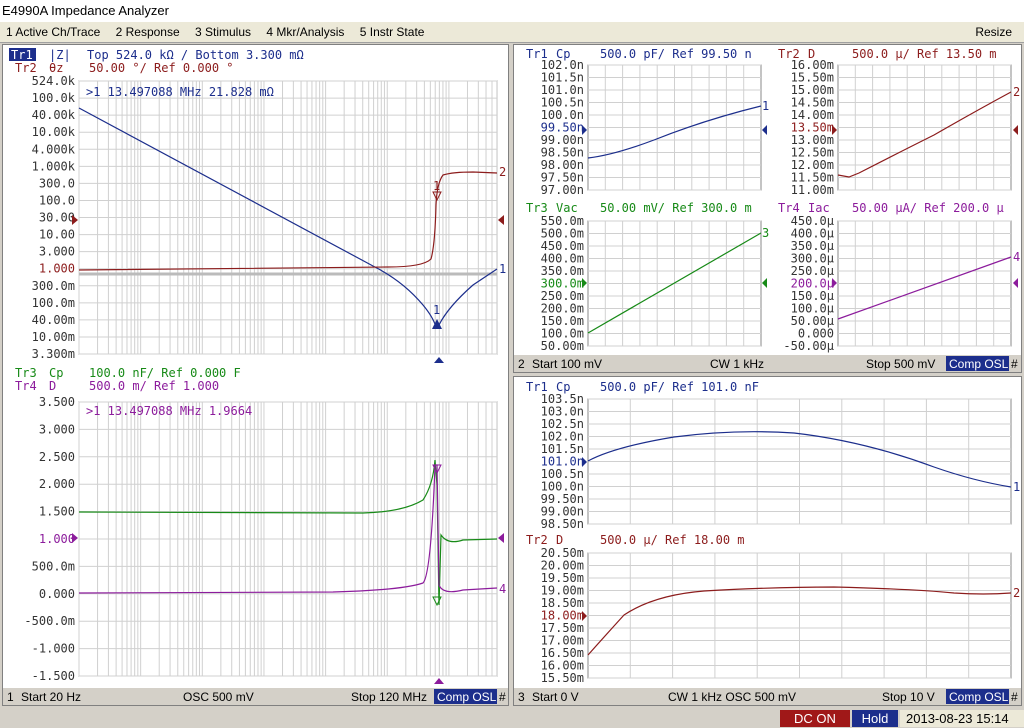 This screenshot has height=728, width=1024. What do you see at coordinates (154, 386) in the screenshot?
I see `ch1-tr4-scale: 500.0 m/ Ref 1.000` at bounding box center [154, 386].